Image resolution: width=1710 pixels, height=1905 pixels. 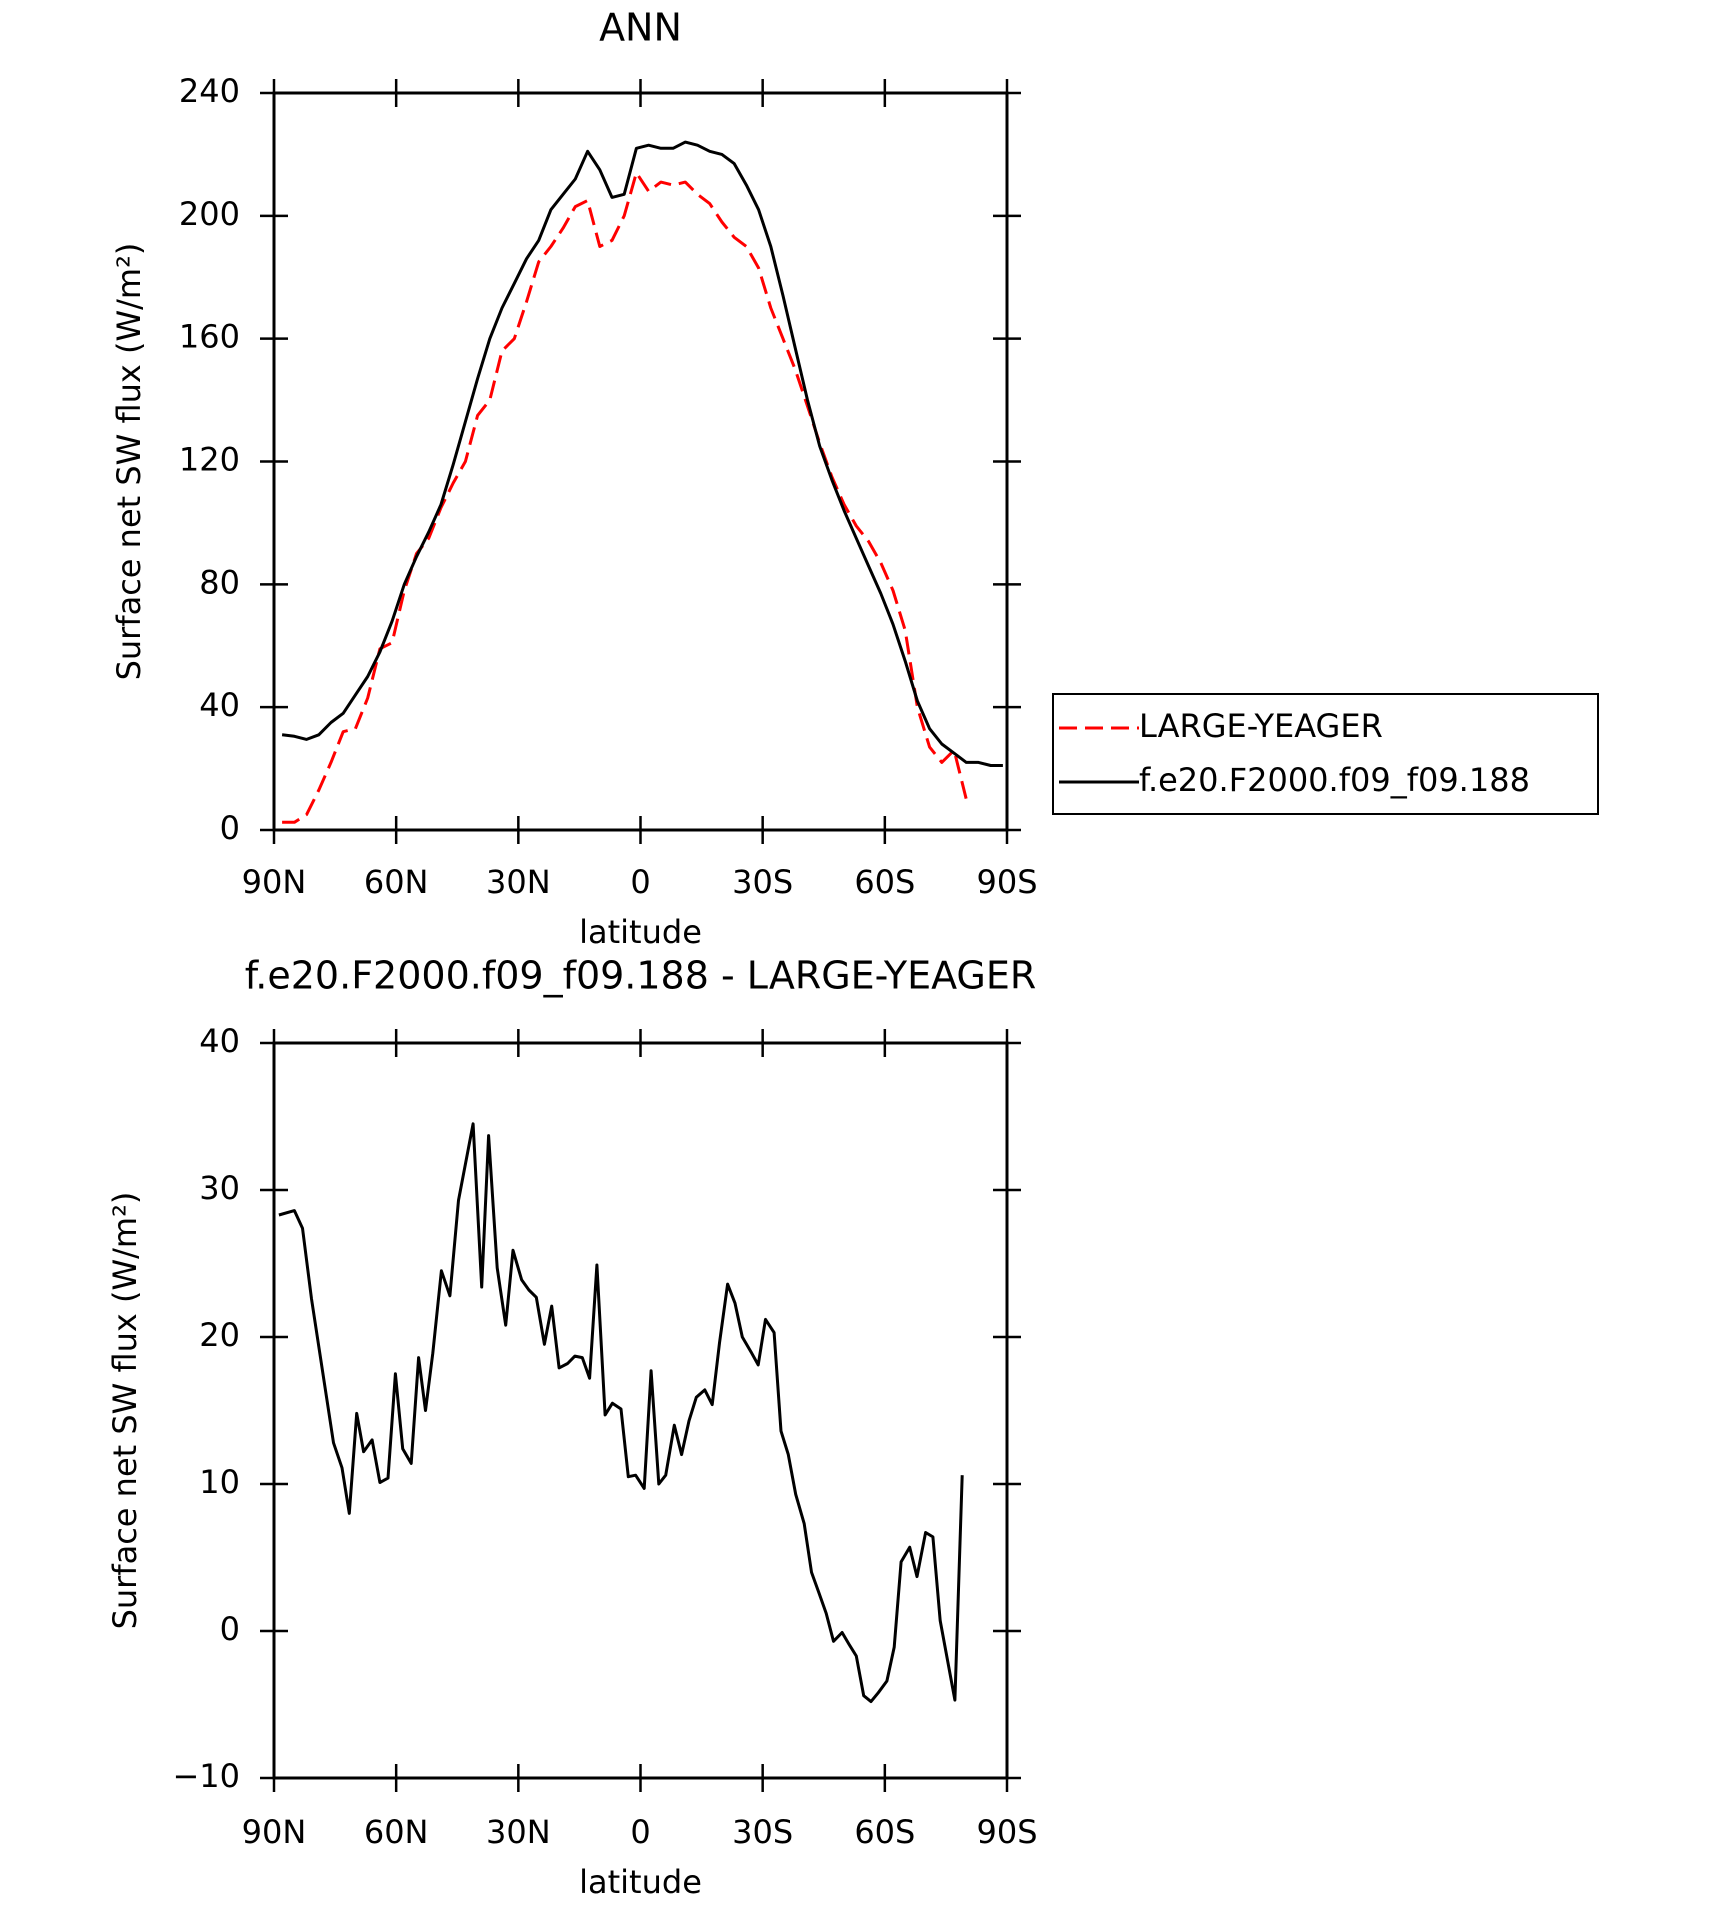 What do you see at coordinates (209, 337) in the screenshot?
I see `y-tick-label: 160` at bounding box center [209, 337].